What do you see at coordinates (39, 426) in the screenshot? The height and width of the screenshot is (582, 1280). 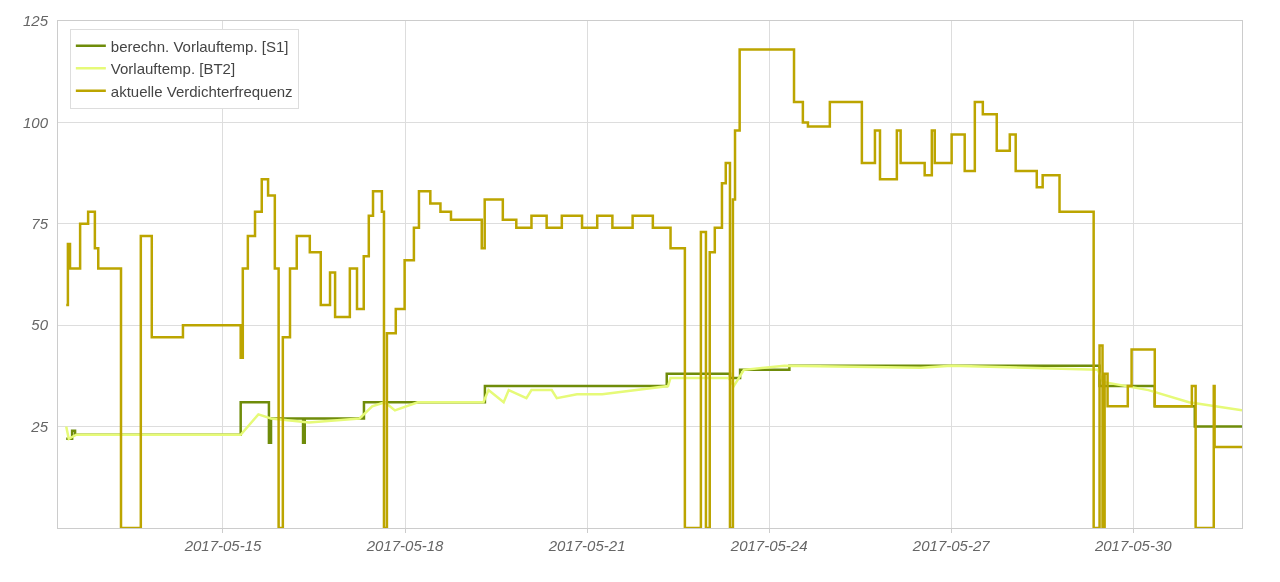 I see `y-tick-label: 25` at bounding box center [39, 426].